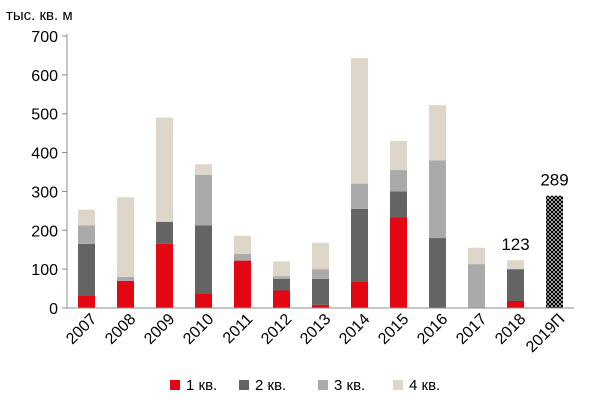 The image size is (600, 404). What do you see at coordinates (305, 385) in the screenshot?
I see `legend: 1 кв. 2 кв. 3 кв. 4 кв.` at bounding box center [305, 385].